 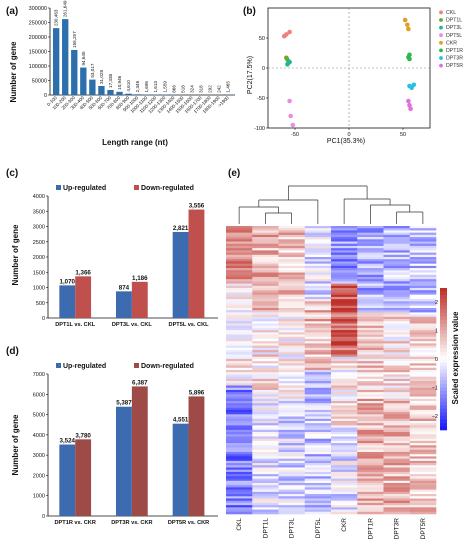 What do you see at coordinates (39, 289) in the screenshot?
I see `panel-c-y-tick-label: 1000` at bounding box center [39, 289].